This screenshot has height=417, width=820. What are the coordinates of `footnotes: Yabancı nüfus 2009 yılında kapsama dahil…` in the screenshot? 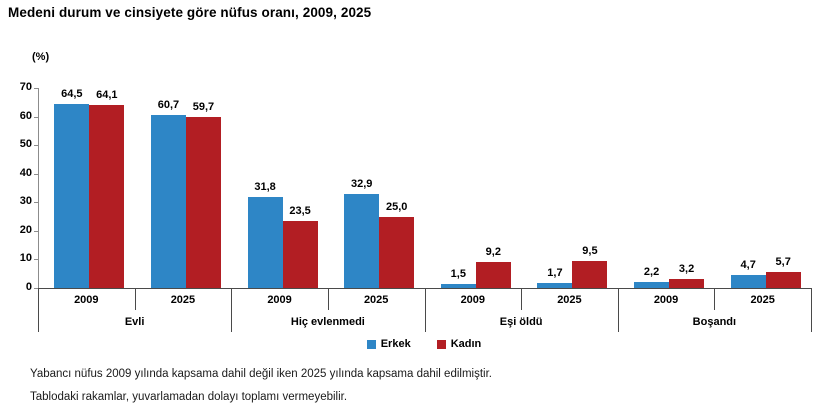 It's located at (261, 386).